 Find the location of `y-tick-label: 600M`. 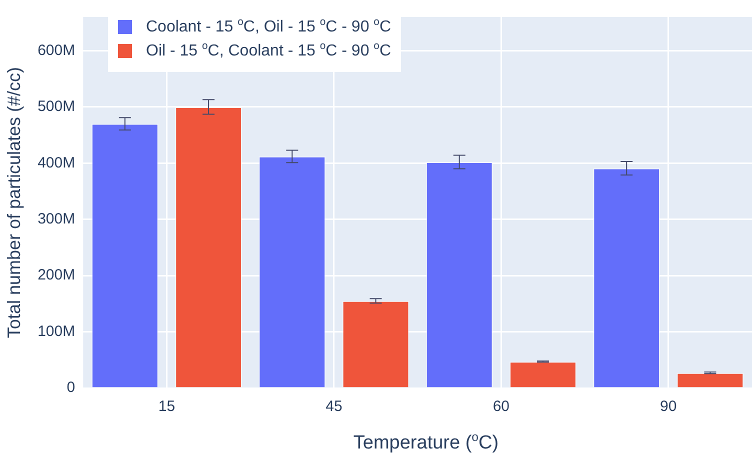

y-tick-label: 600M is located at coordinates (57, 50).